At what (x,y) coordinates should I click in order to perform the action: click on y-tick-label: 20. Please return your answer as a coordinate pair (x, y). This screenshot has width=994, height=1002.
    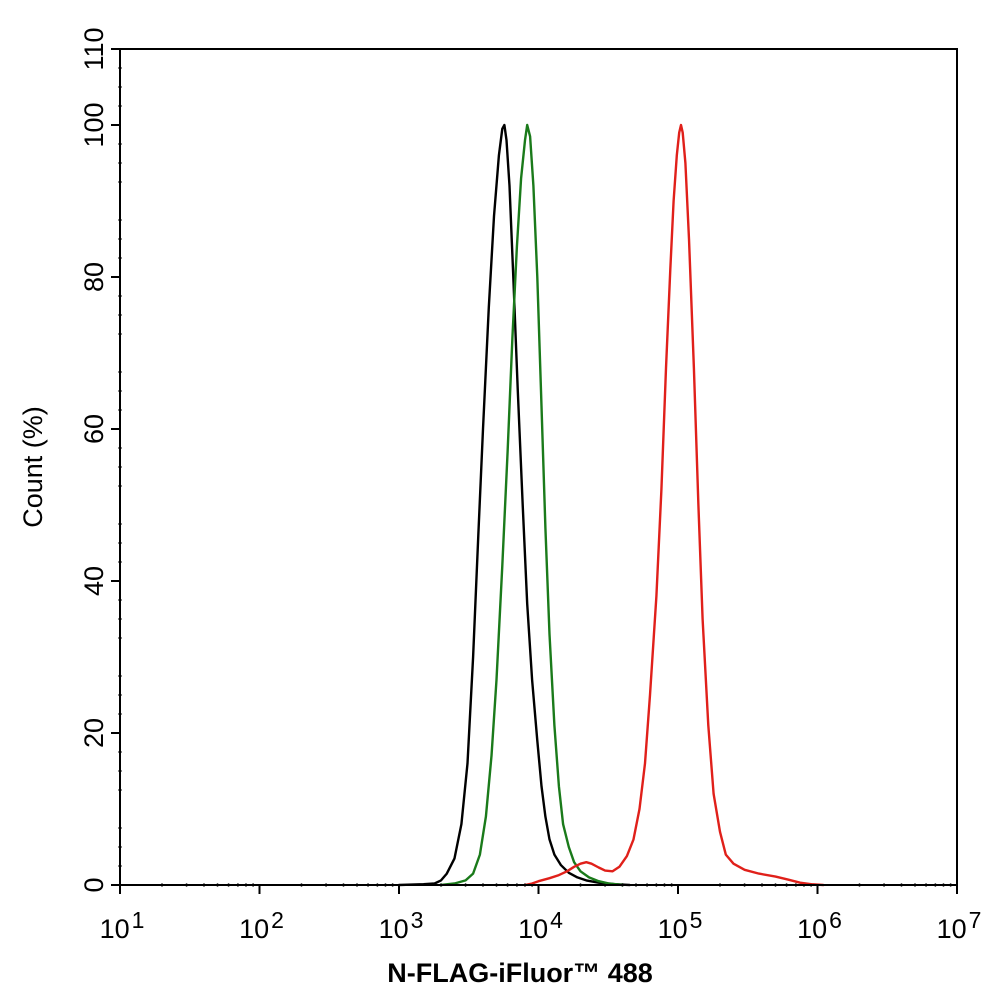
    Looking at the image, I should click on (94, 733).